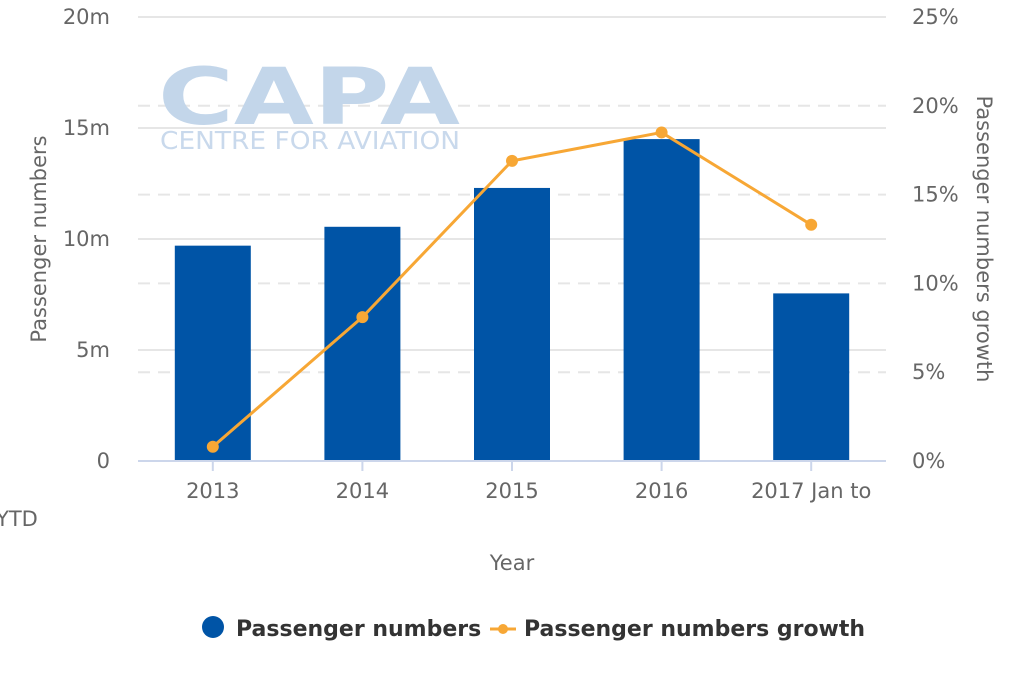 The image size is (1024, 683). I want to click on y-axis-left-ticks: 0 5m 10m 15m 20m, so click(86, 239).